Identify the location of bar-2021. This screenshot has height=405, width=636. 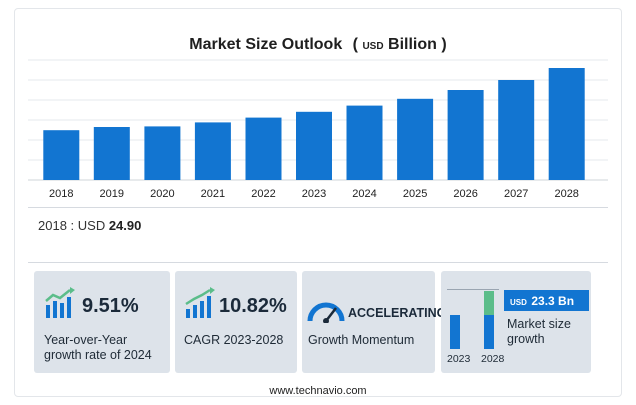
(212, 151).